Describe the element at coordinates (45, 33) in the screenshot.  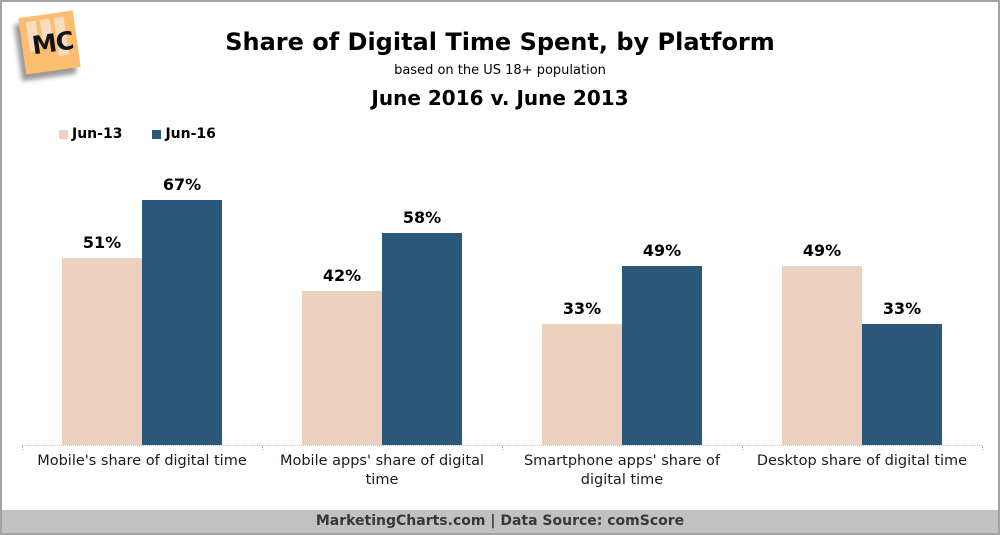
I see `logo-bar-chart-icon` at that location.